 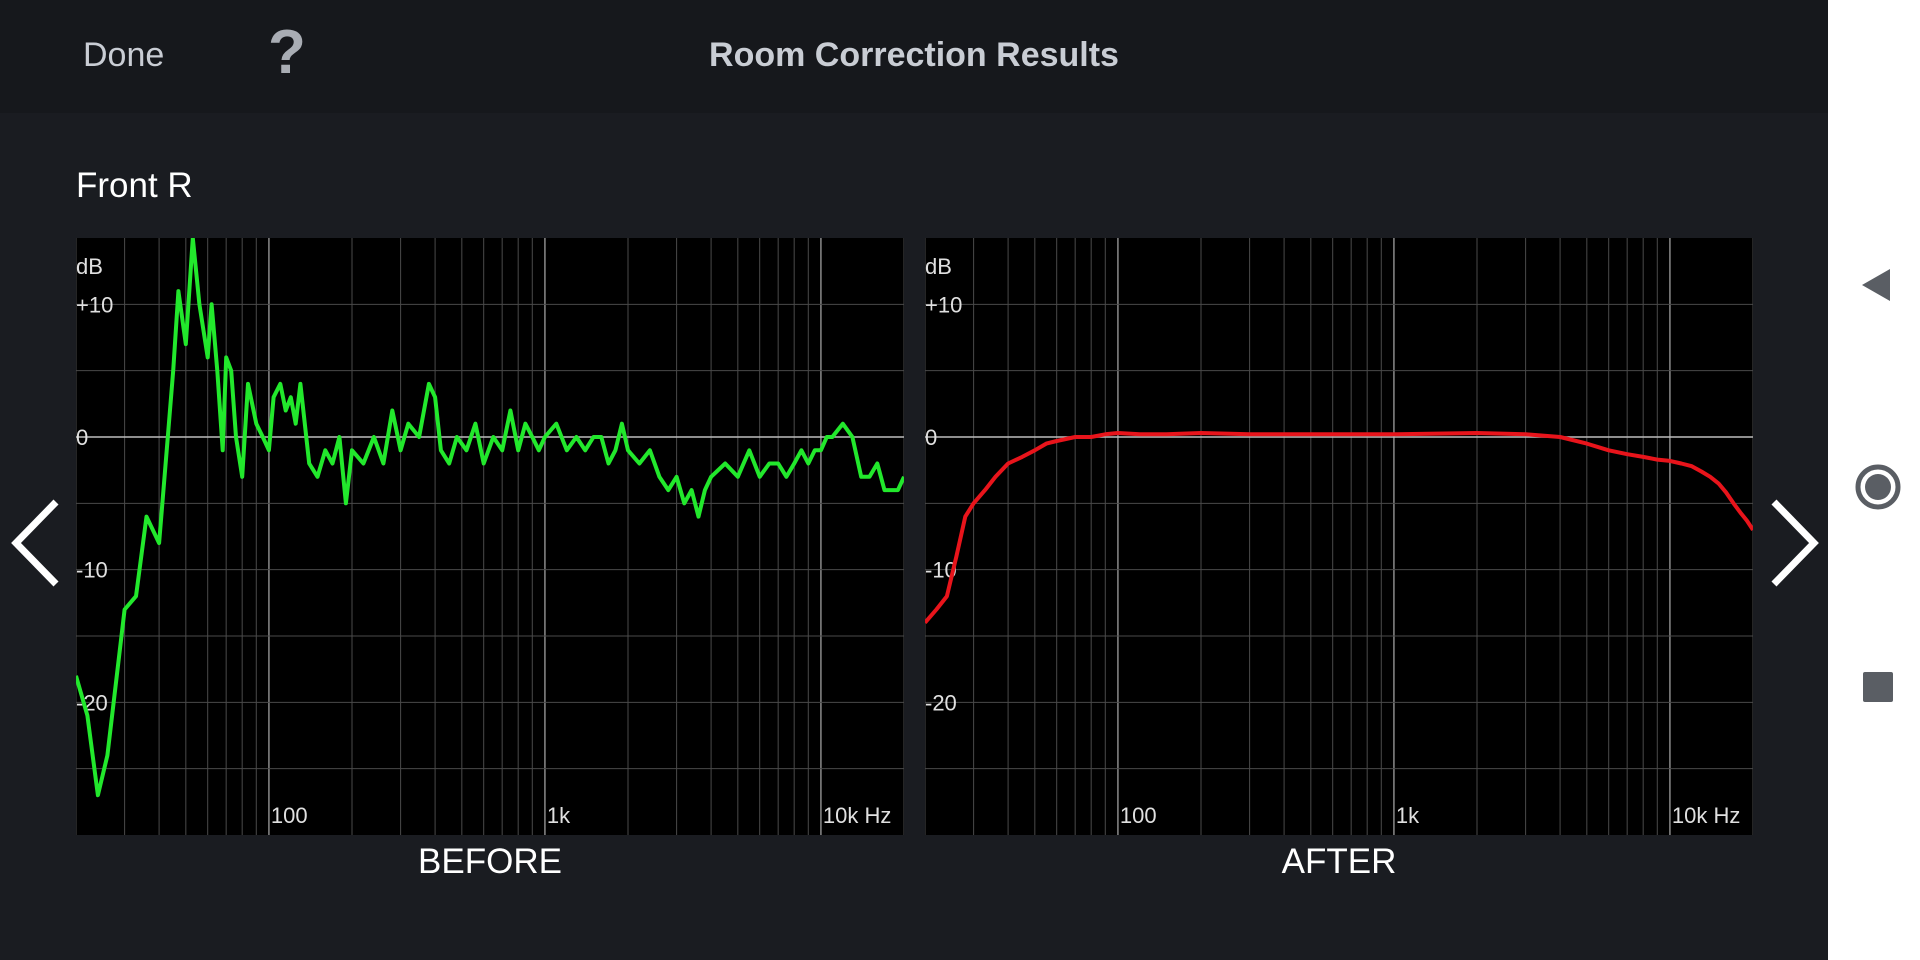 What do you see at coordinates (134, 185) in the screenshot?
I see `speaker-name: Front R` at bounding box center [134, 185].